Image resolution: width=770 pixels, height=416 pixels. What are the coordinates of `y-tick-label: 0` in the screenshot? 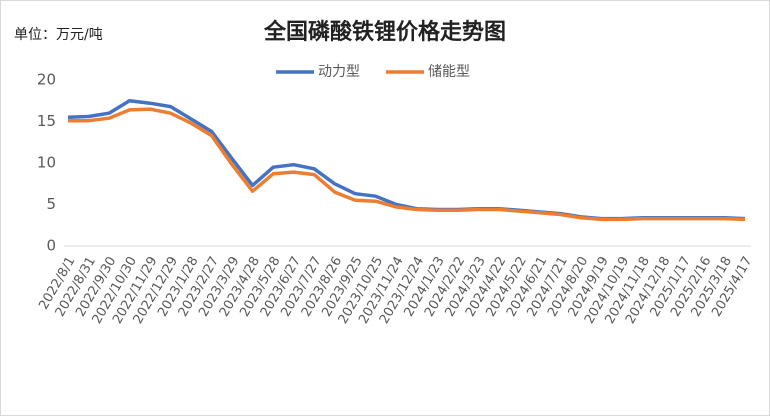 It's located at (51, 246).